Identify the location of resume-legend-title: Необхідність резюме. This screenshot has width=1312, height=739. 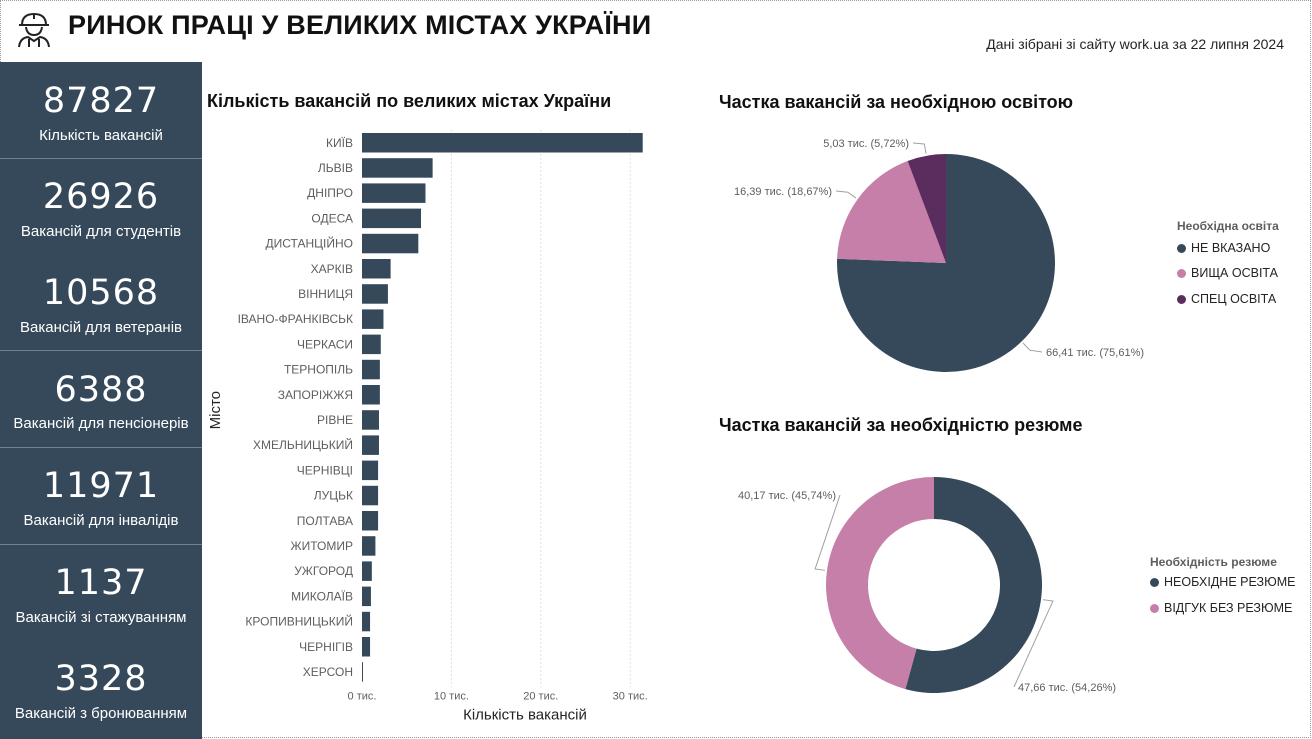
(1213, 562).